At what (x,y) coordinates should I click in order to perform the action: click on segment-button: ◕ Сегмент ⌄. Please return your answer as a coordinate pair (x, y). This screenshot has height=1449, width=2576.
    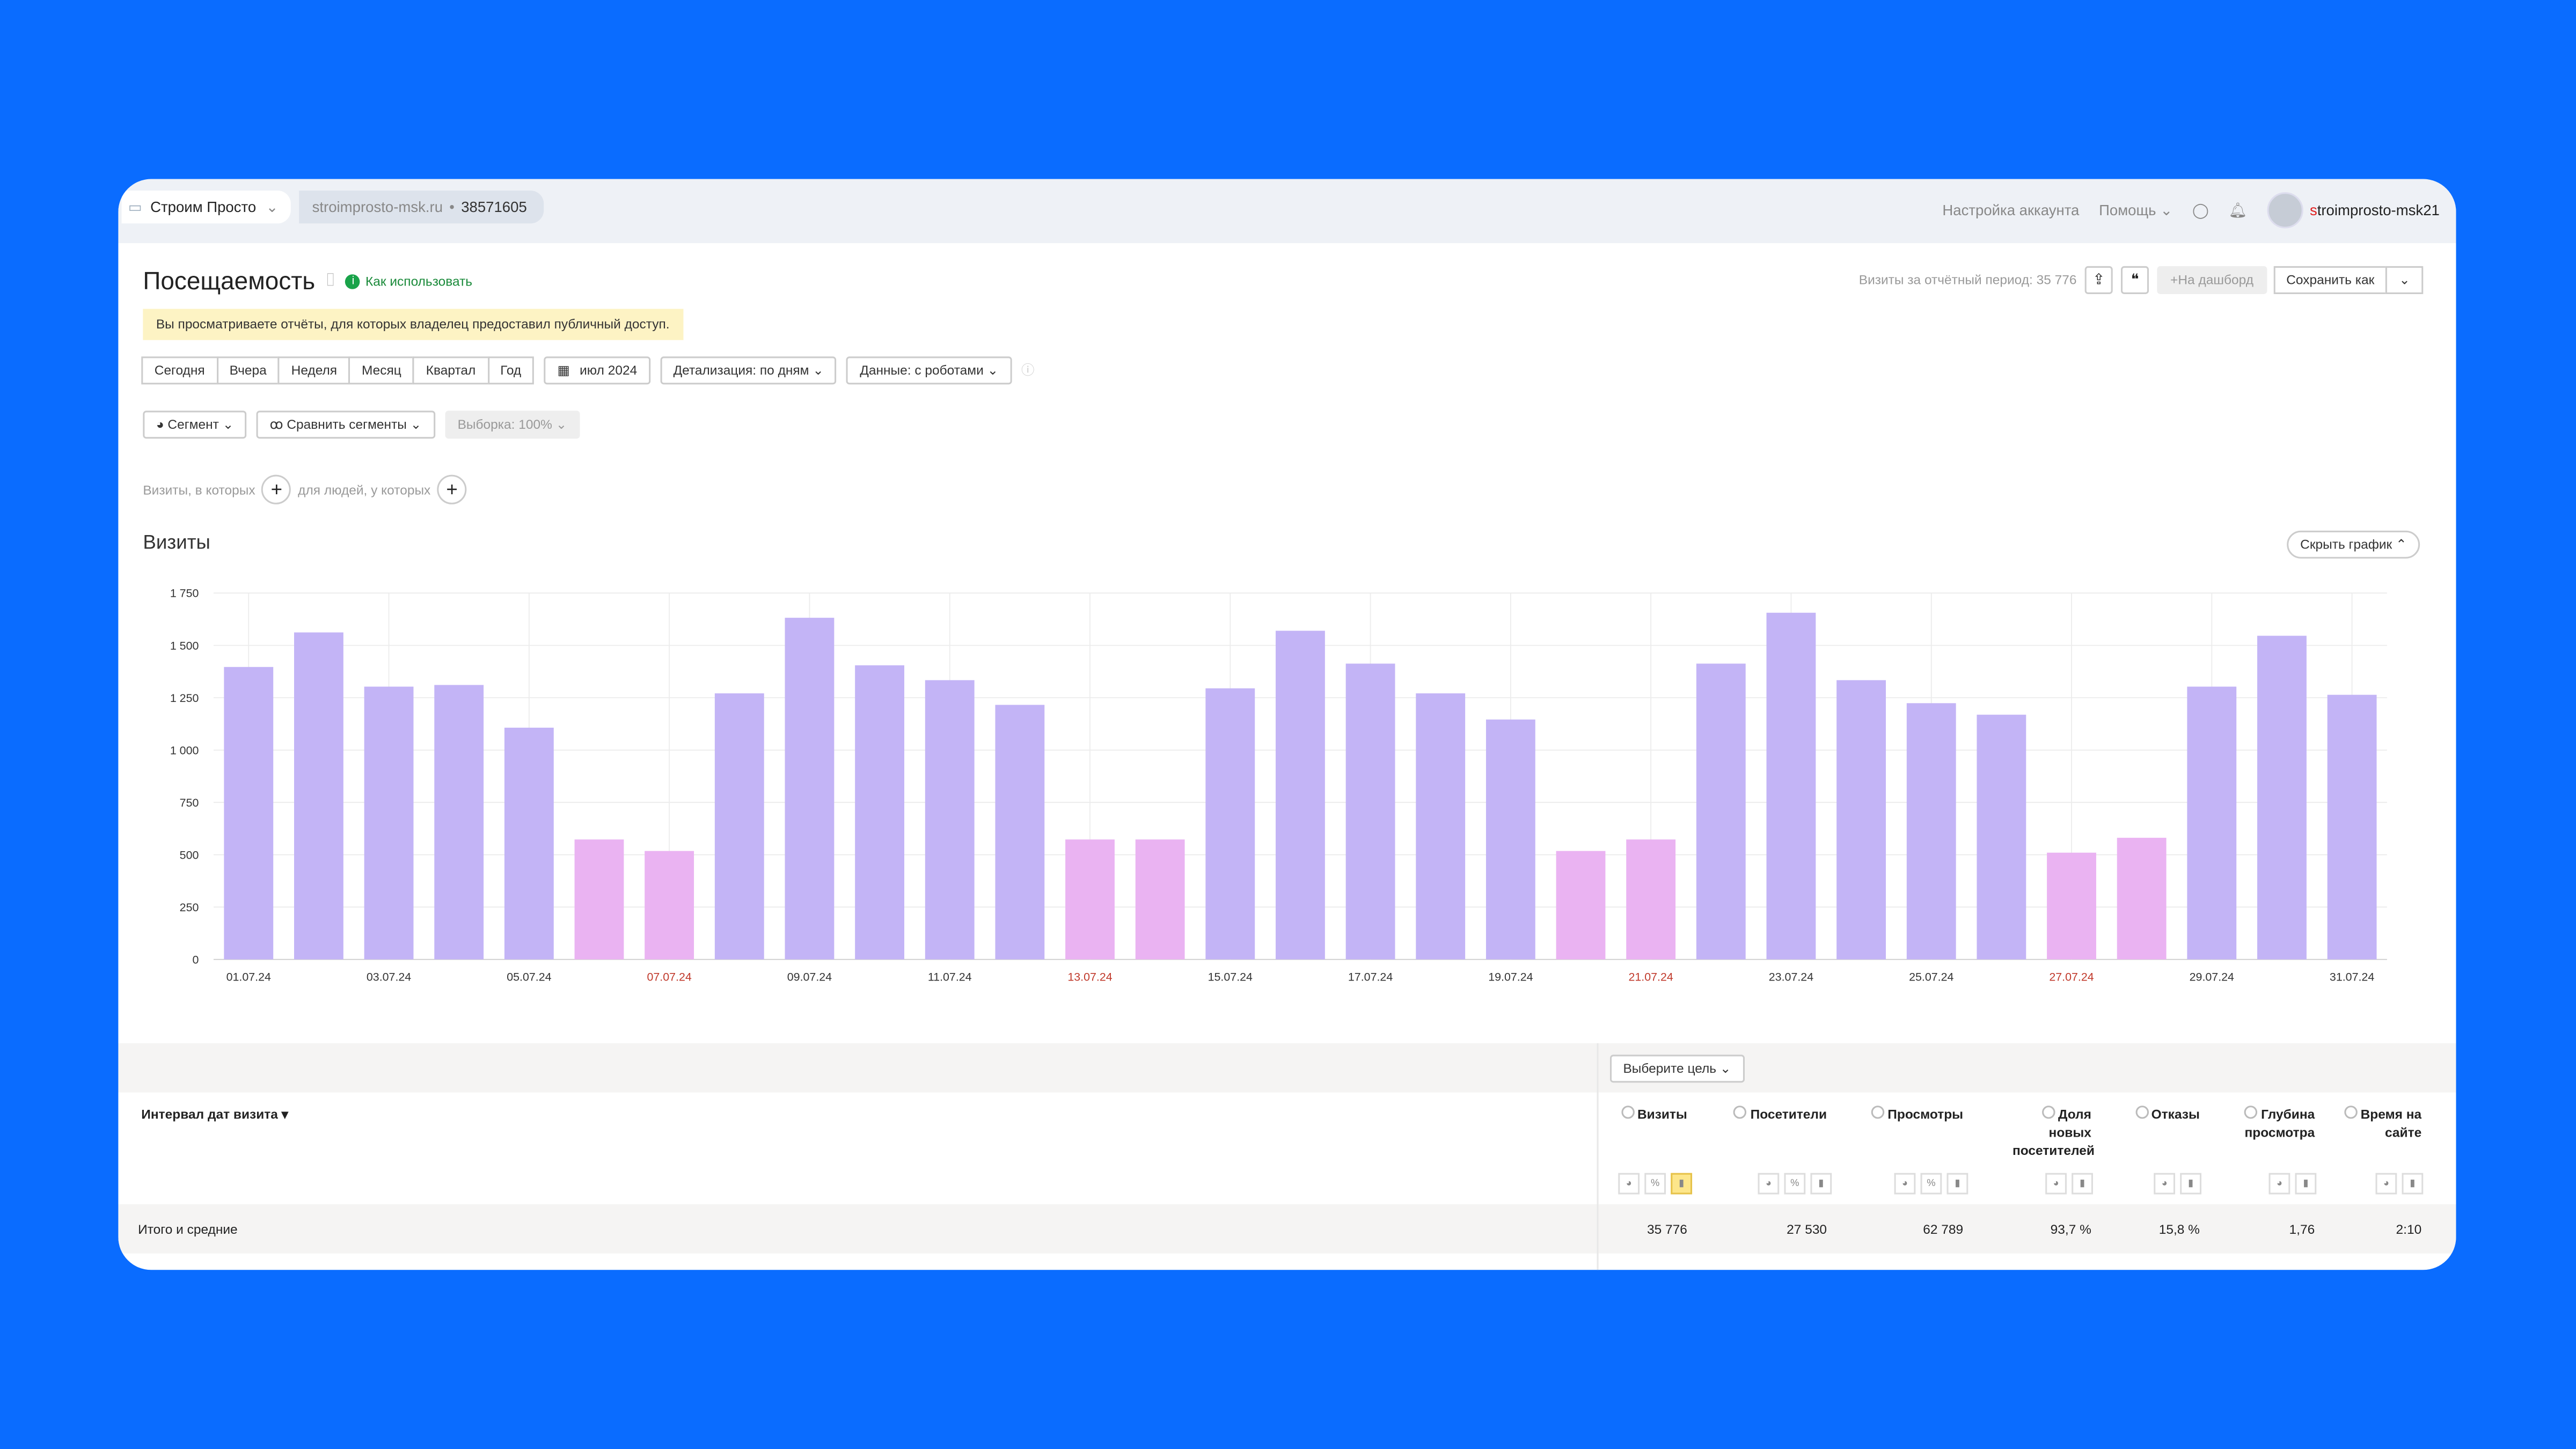
    Looking at the image, I should click on (195, 425).